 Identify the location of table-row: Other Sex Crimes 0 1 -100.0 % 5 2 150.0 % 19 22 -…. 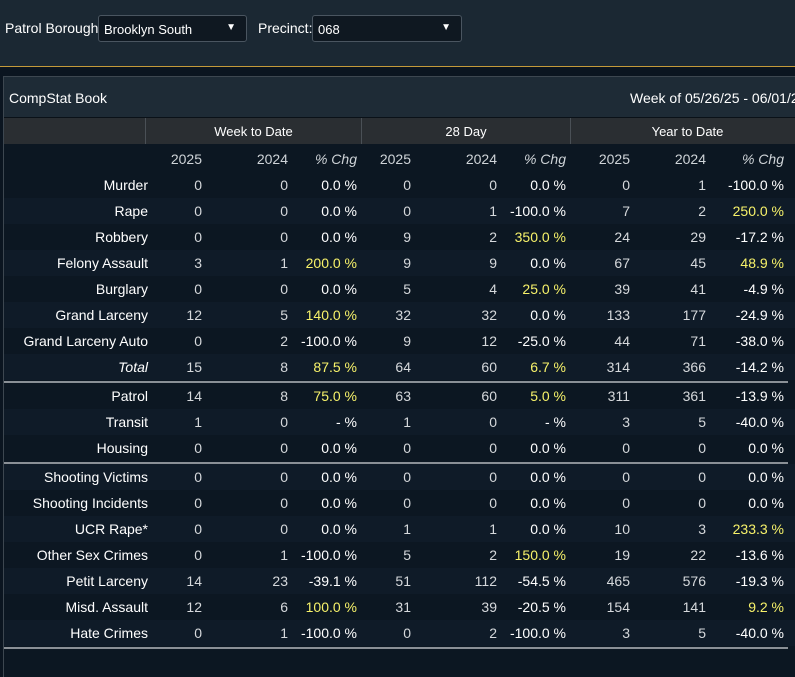
(399, 555).